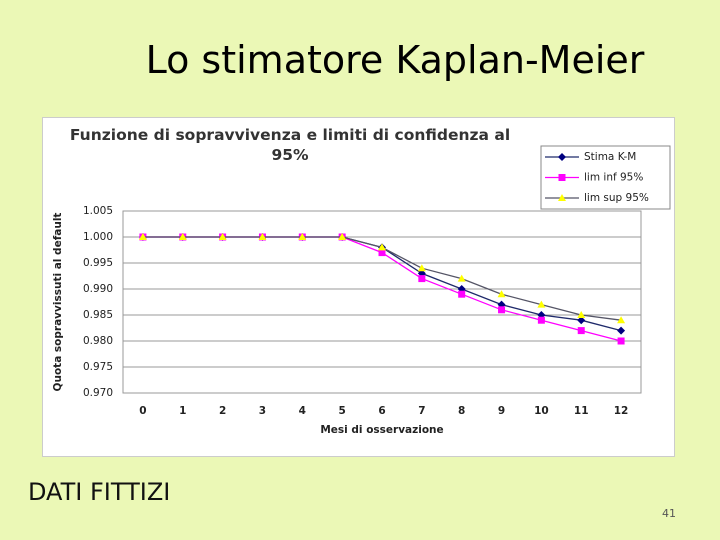 The image size is (720, 540). Describe the element at coordinates (461, 411) in the screenshot. I see `x-tick-label: 8` at that location.